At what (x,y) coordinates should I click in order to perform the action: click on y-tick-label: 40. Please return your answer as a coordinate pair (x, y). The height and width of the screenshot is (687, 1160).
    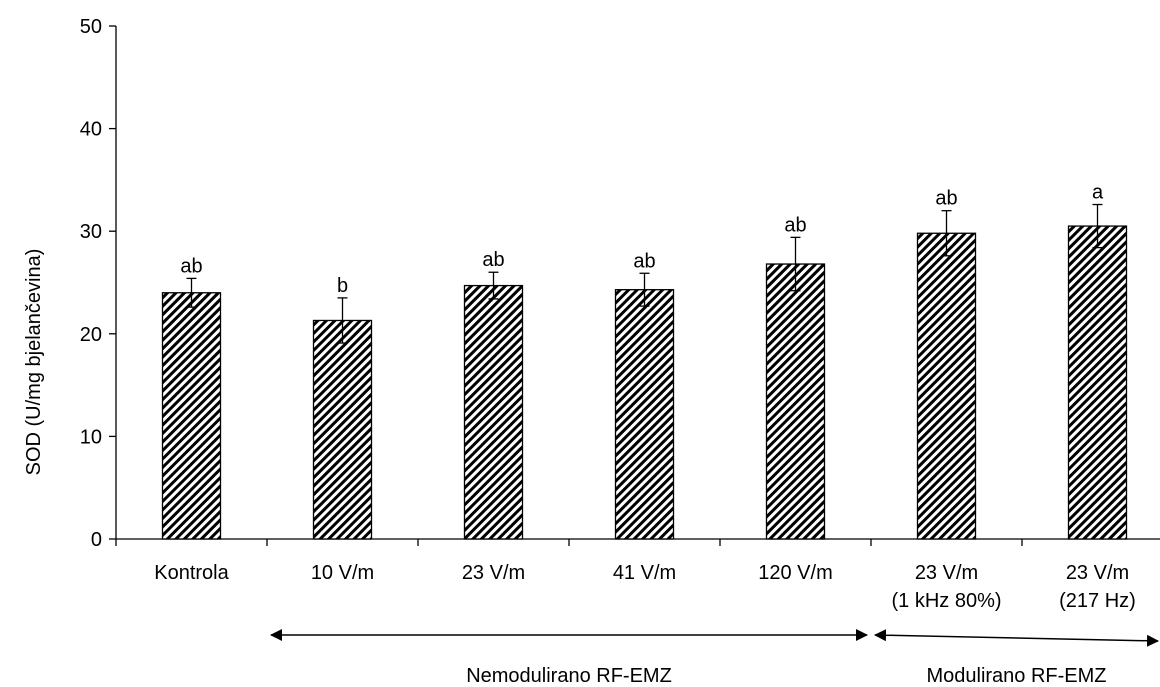
    Looking at the image, I should click on (91, 130).